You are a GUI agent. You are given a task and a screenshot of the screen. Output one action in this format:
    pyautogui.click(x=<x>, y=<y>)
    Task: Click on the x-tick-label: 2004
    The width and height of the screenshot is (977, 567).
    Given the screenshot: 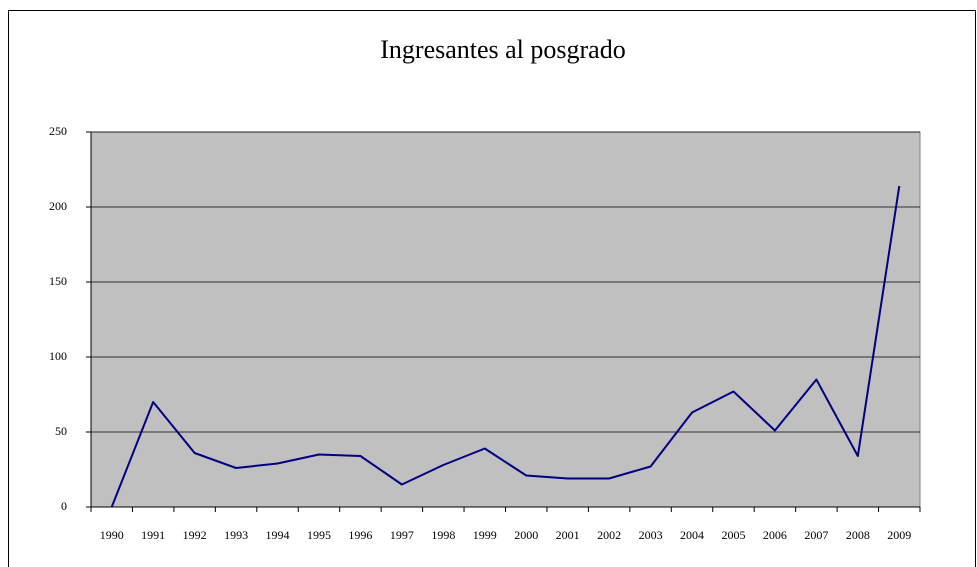 What is the action you would take?
    pyautogui.click(x=692, y=535)
    